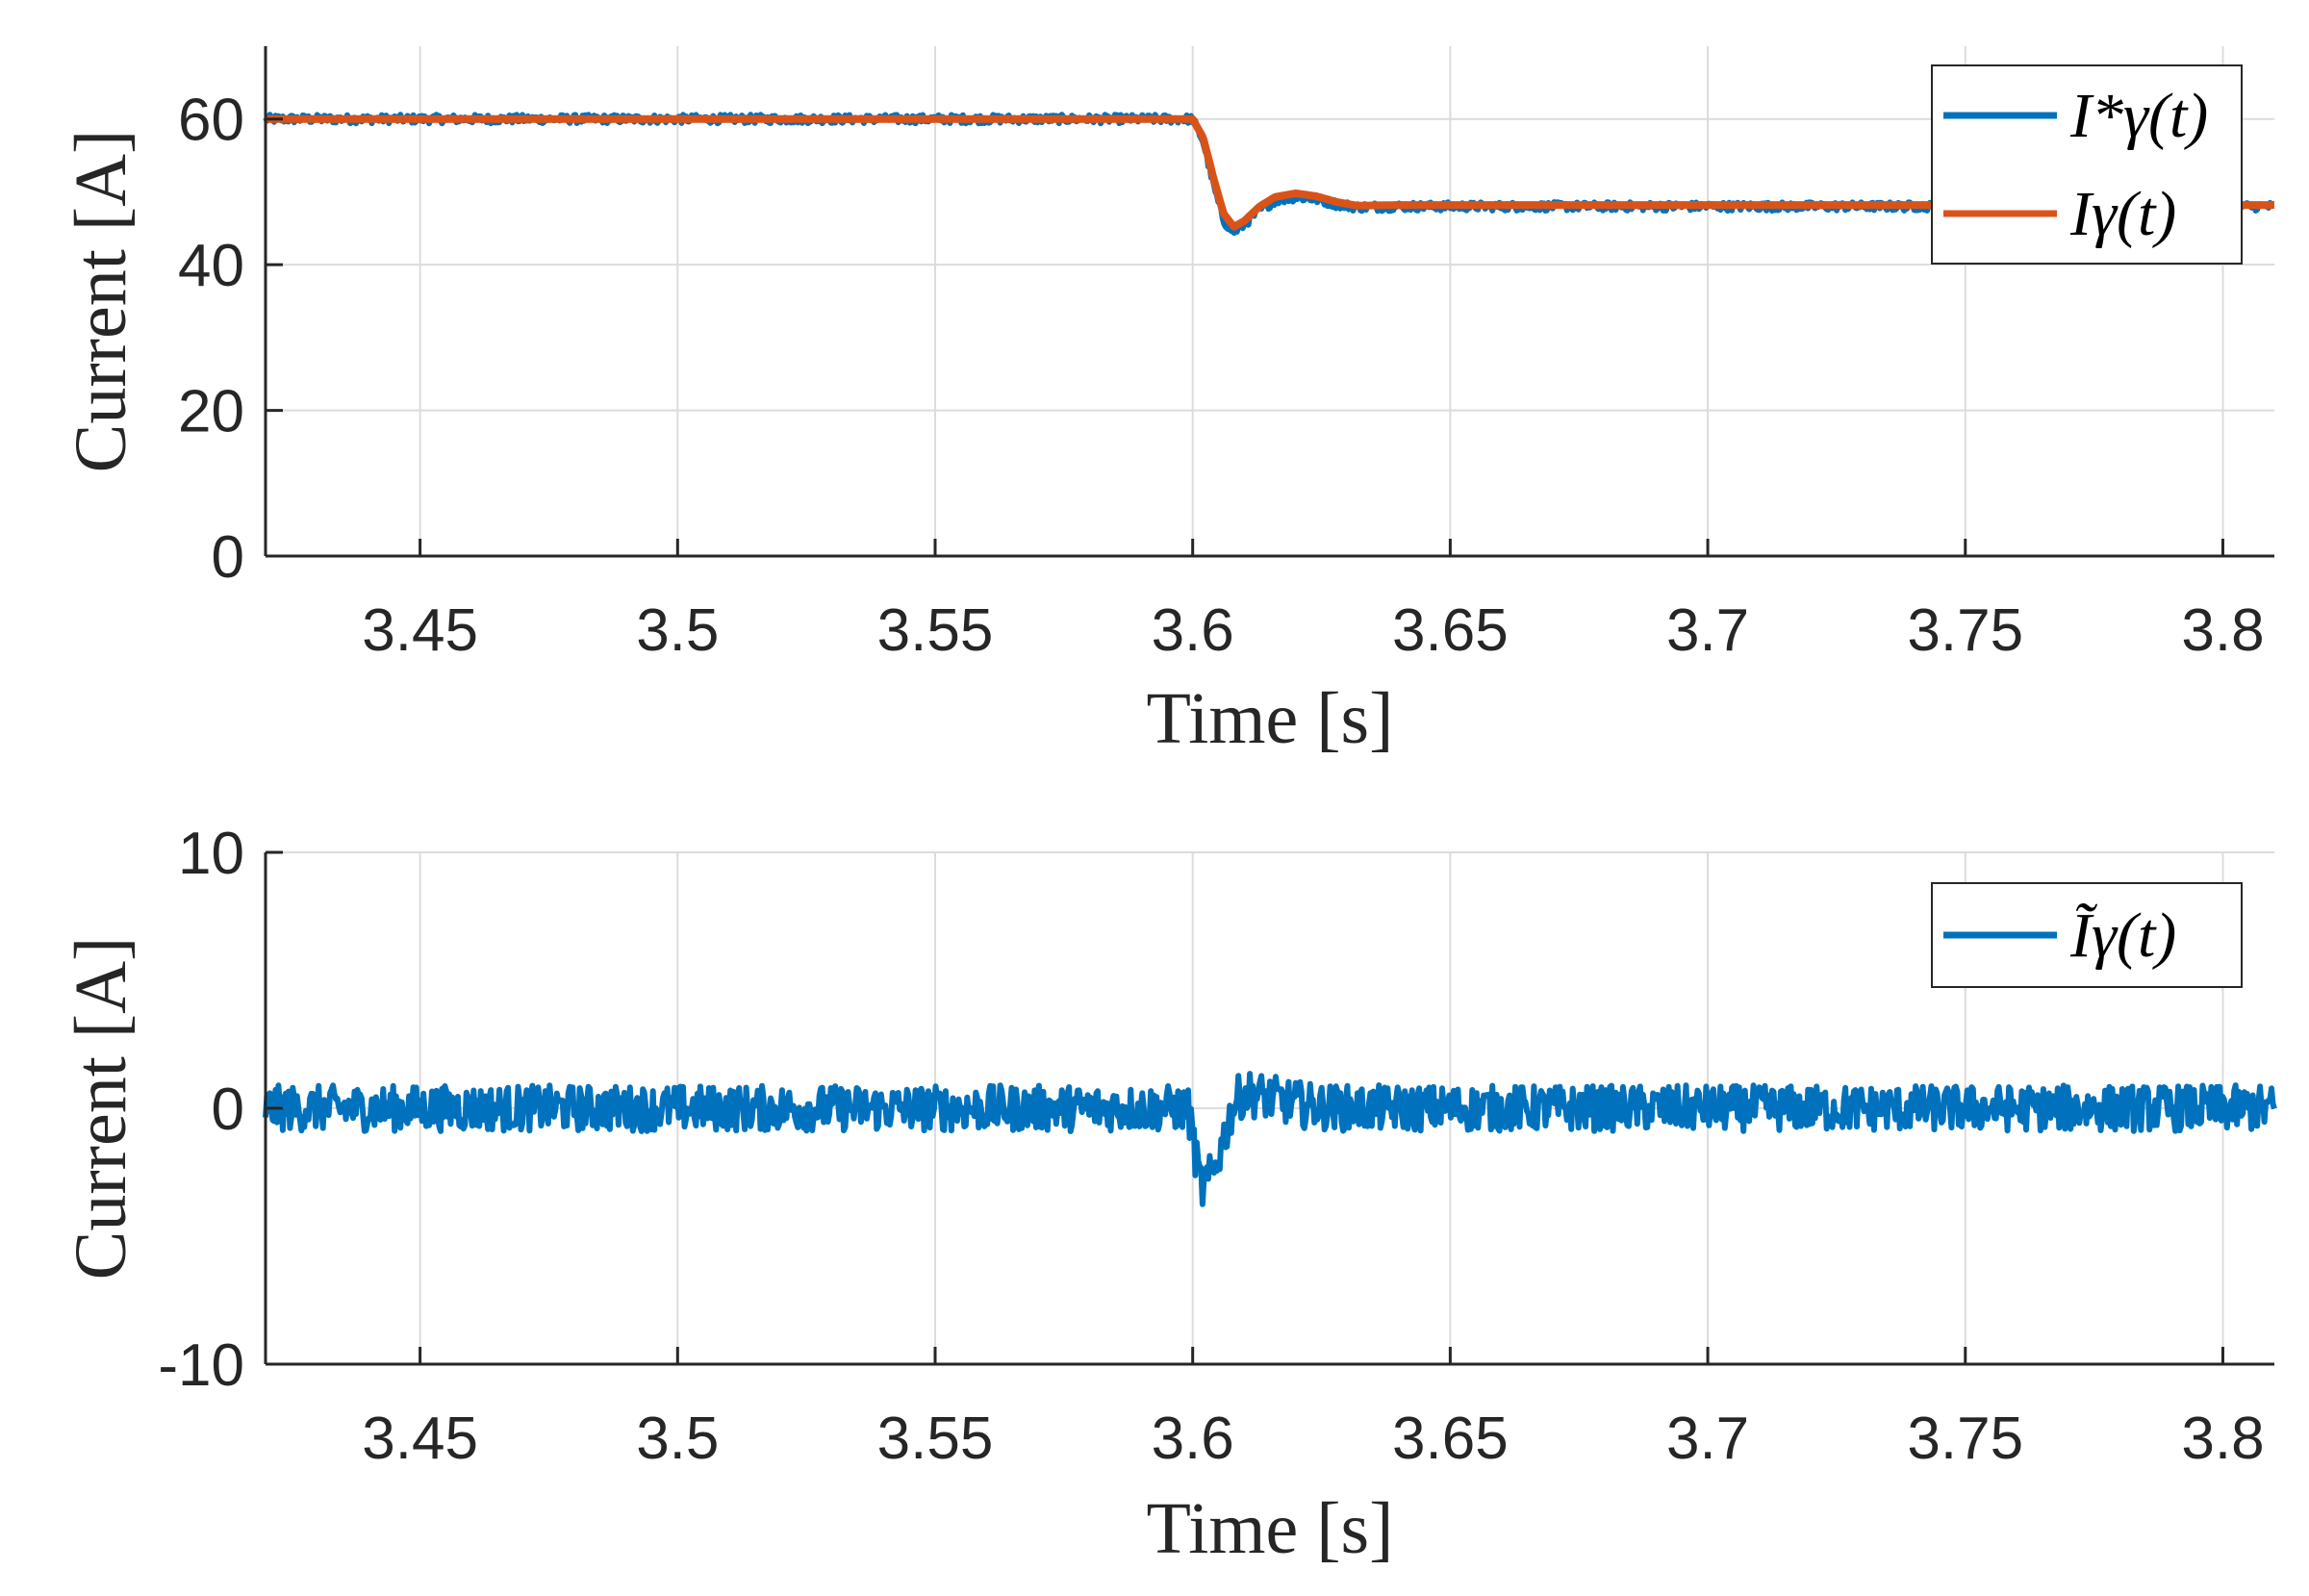  What do you see at coordinates (211, 121) in the screenshot?
I see `y-tick-label: 60` at bounding box center [211, 121].